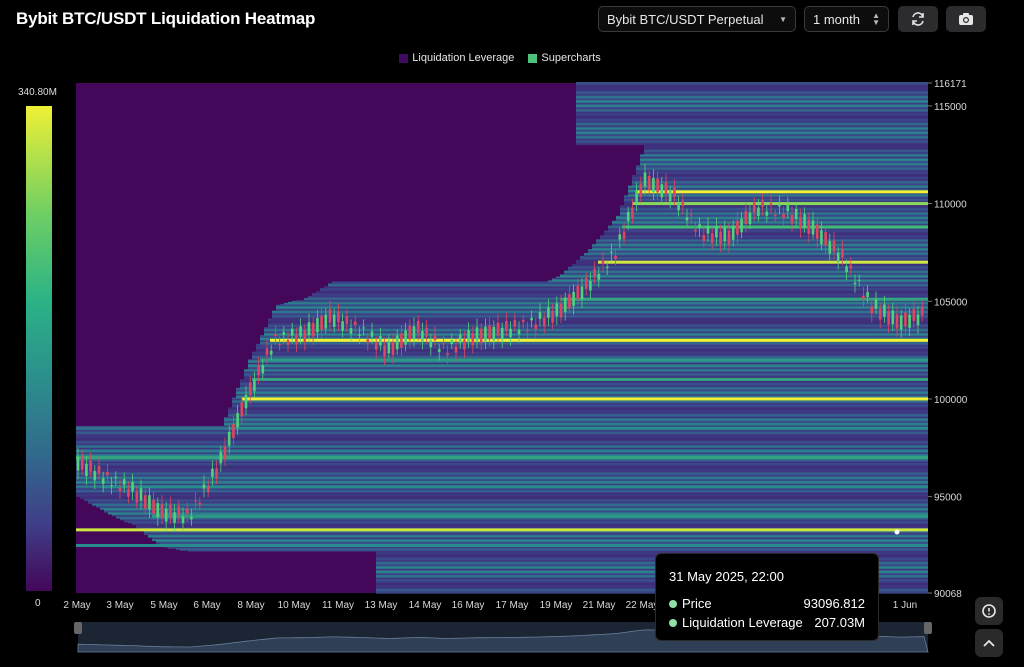 Image resolution: width=1024 pixels, height=667 pixels. I want to click on settings-button, so click(989, 611).